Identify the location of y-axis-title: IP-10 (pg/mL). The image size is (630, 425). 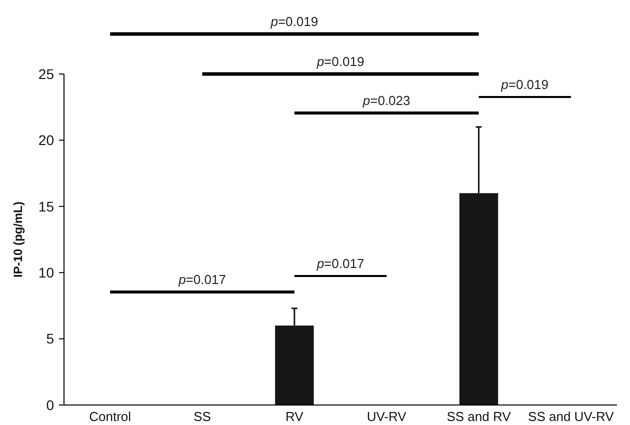
(18, 239).